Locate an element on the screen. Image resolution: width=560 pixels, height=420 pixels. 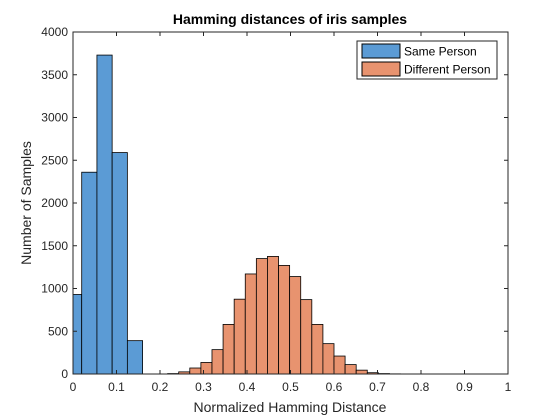
legend-label-different-person: Different Person is located at coordinates (447, 70).